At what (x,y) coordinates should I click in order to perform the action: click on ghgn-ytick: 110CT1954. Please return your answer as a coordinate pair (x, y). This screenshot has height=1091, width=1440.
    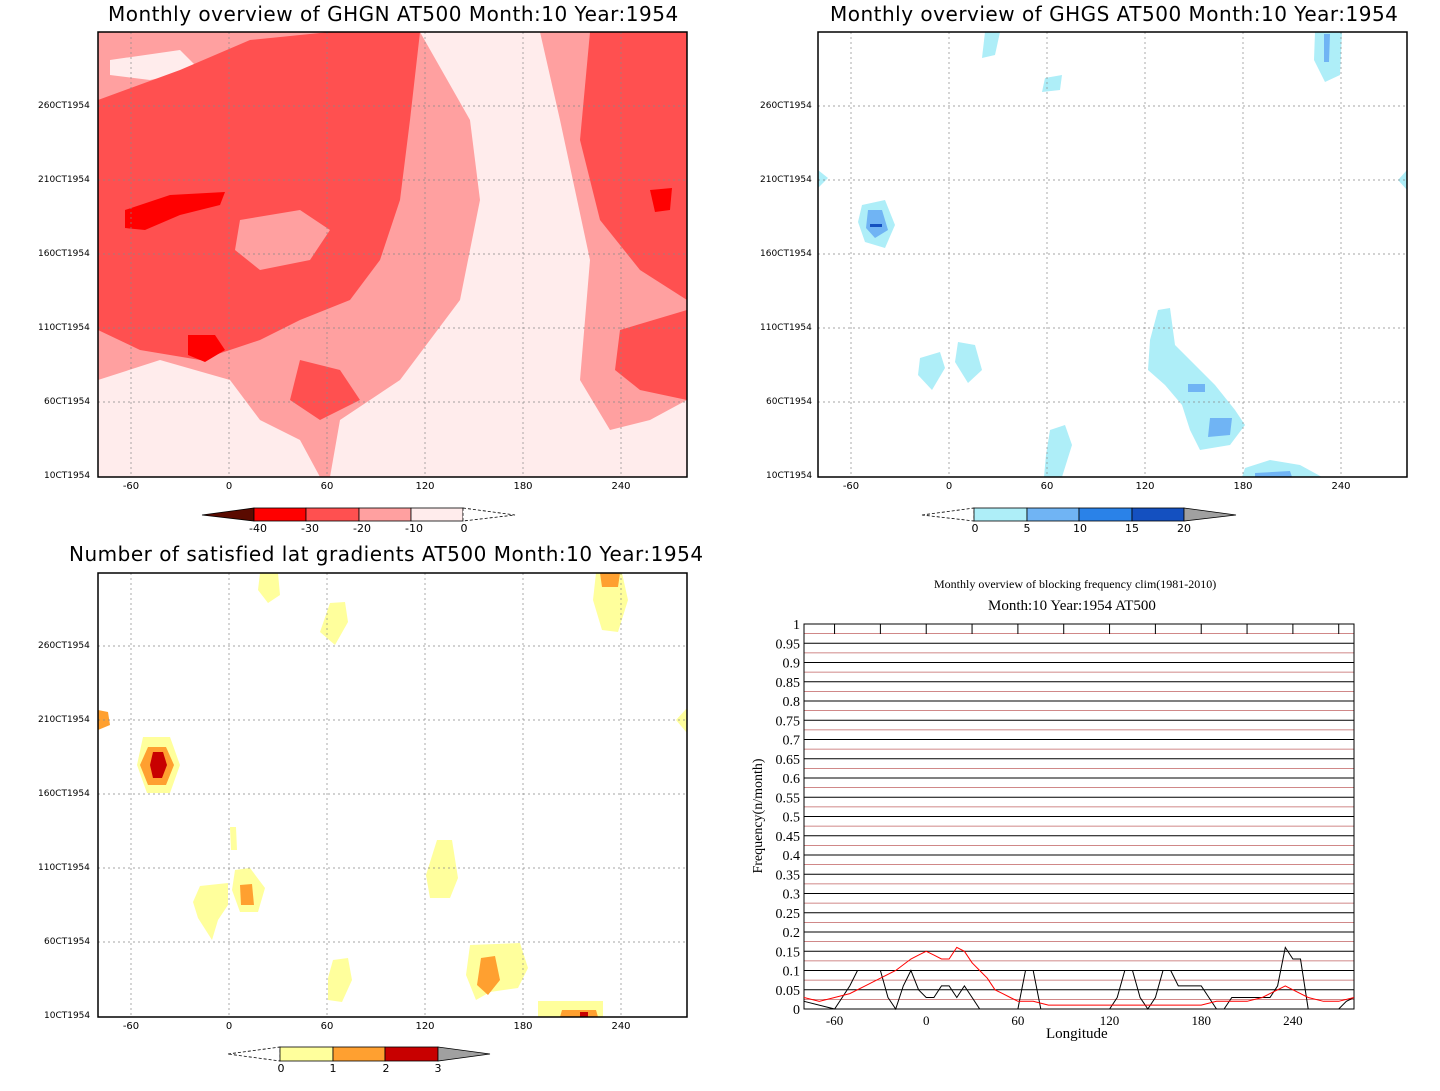
    Looking at the image, I should click on (64, 328).